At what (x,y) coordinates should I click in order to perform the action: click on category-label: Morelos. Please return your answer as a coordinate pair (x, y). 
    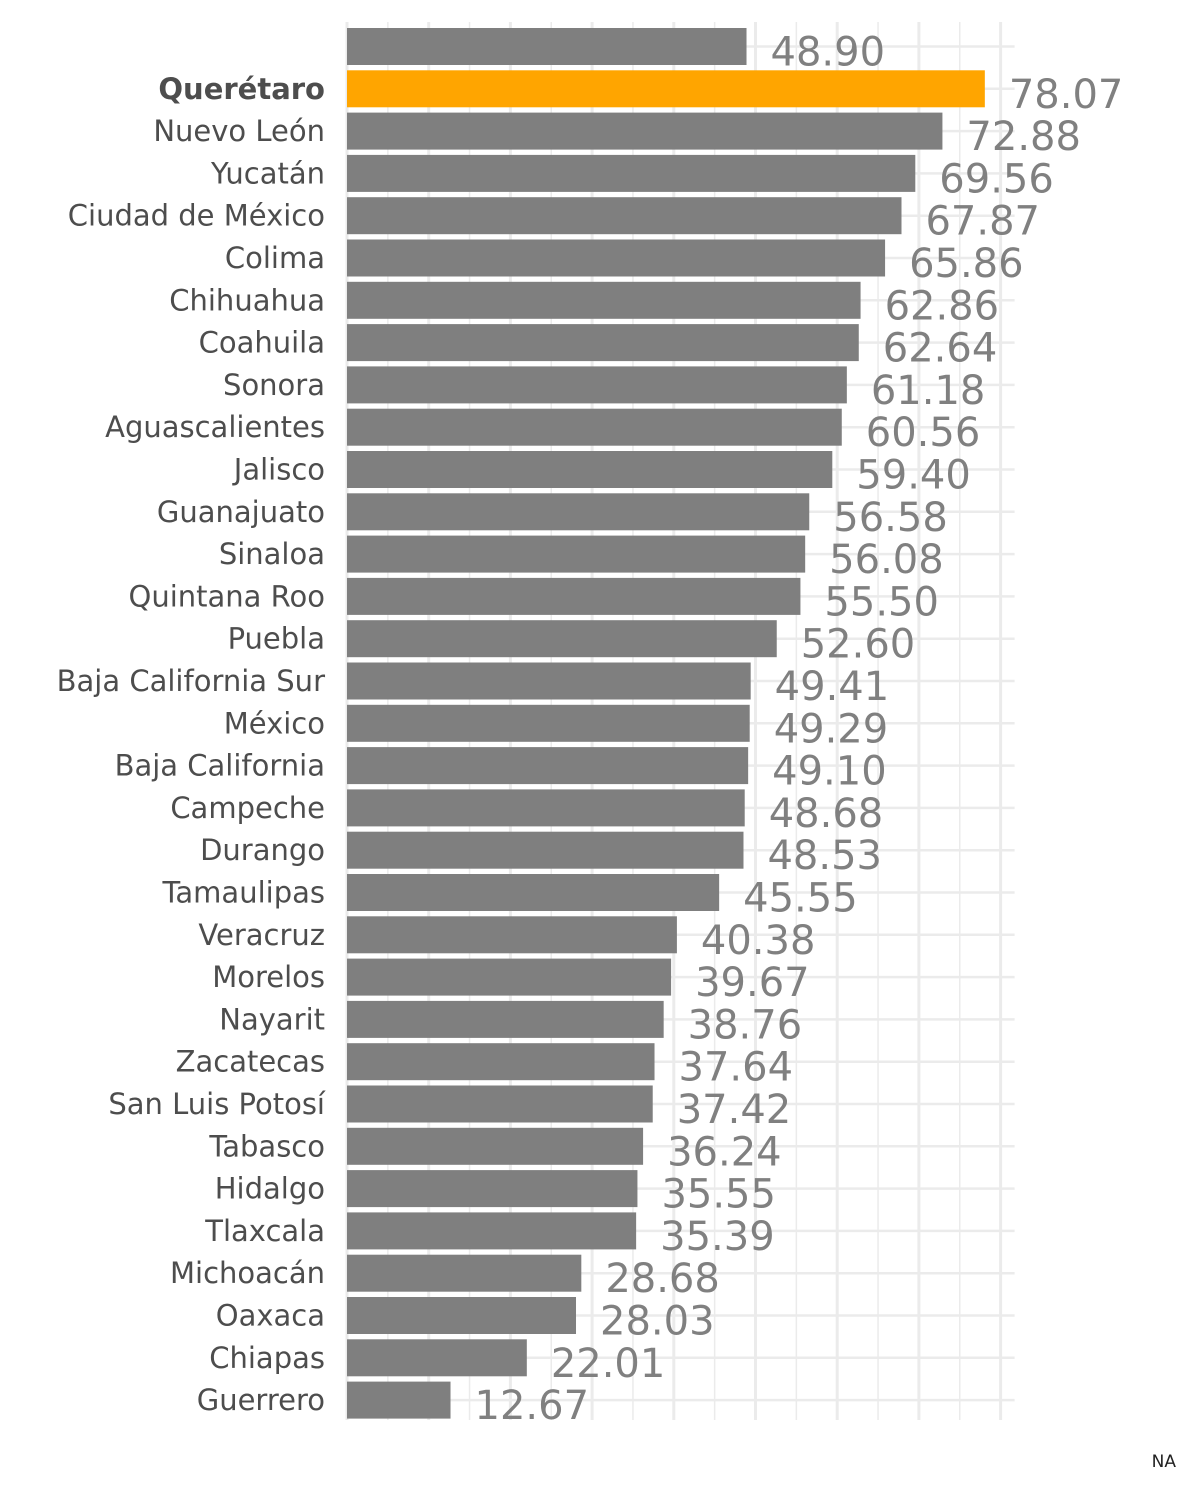
    Looking at the image, I should click on (268, 977).